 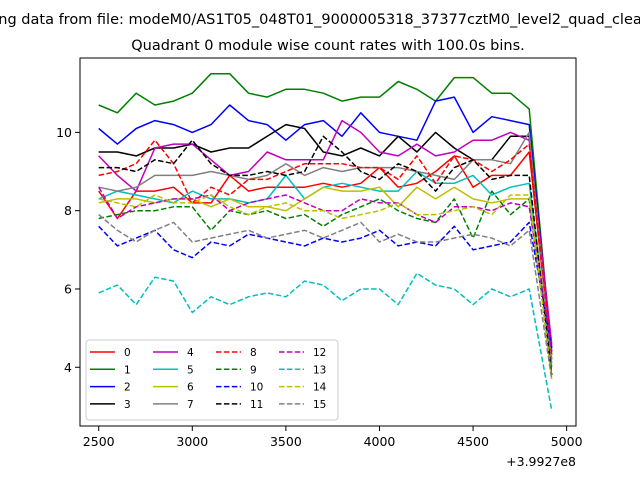 I want to click on legend-label-5: 5, so click(x=190, y=370).